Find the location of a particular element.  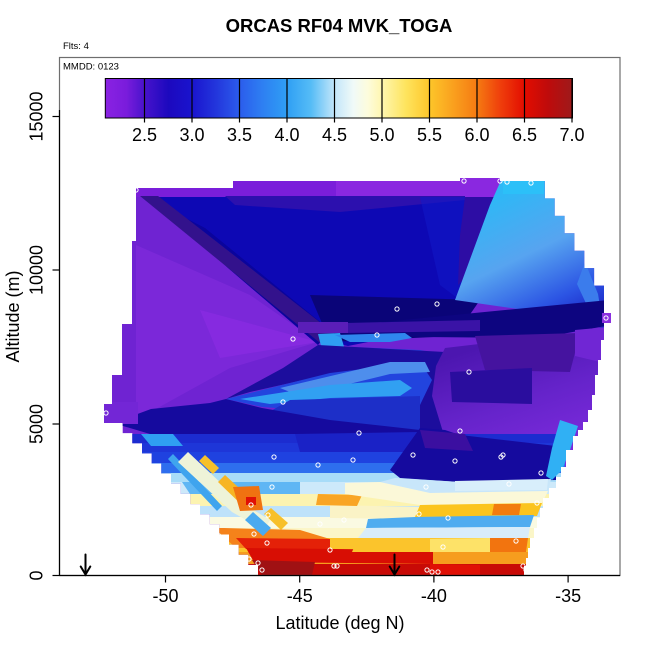

svg-text: -35 is located at coordinates (568, 596).